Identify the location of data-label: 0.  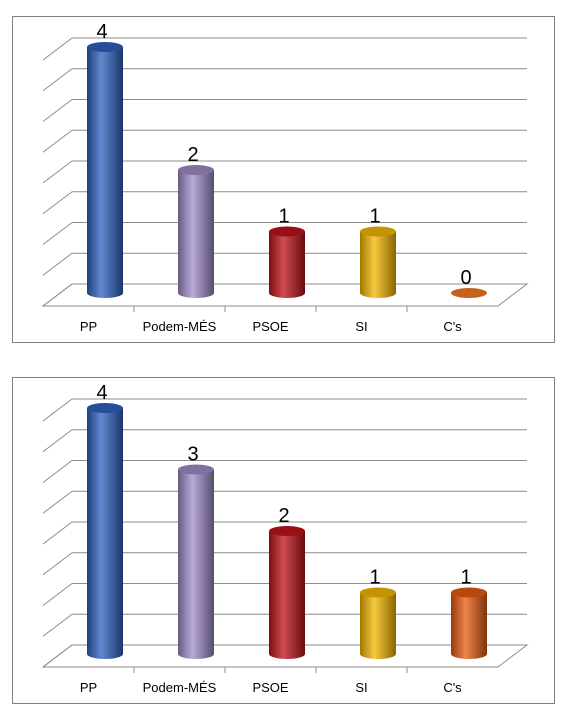
(465, 278).